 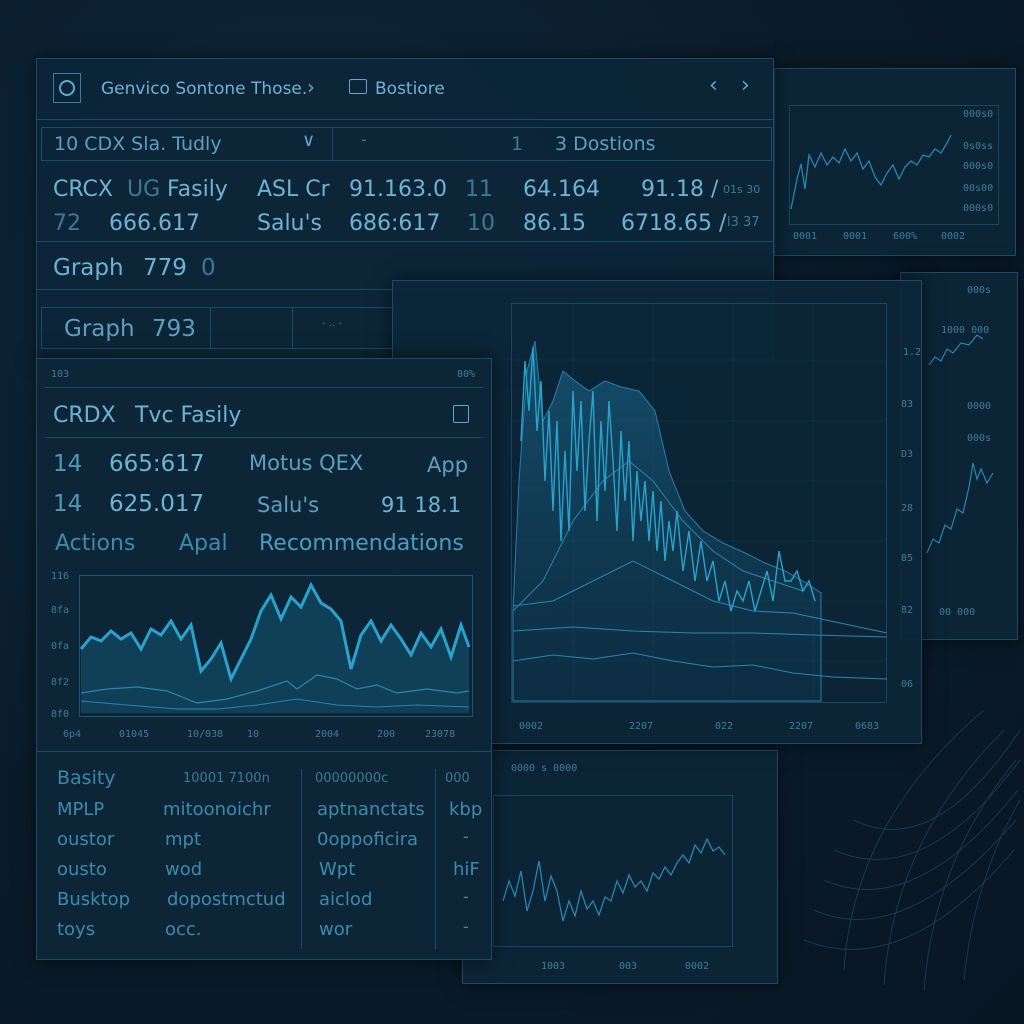 What do you see at coordinates (978, 208) in the screenshot?
I see `right-top-y-tick: 000s0` at bounding box center [978, 208].